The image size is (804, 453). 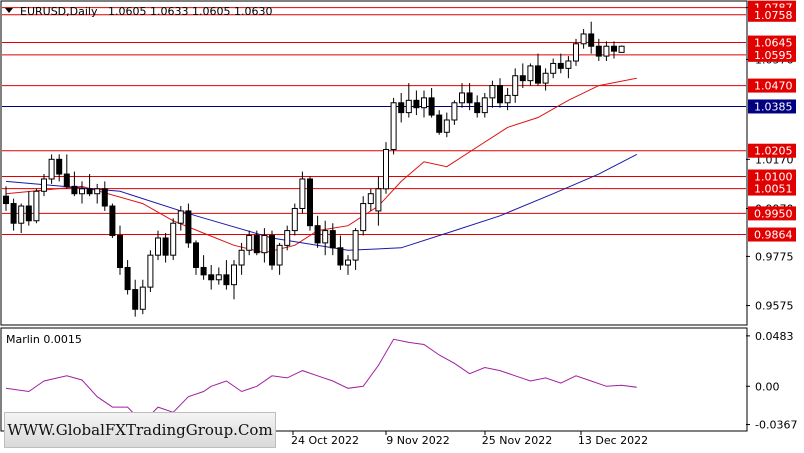 What do you see at coordinates (613, 440) in the screenshot?
I see `time-tick-label: 13 Dec 2022` at bounding box center [613, 440].